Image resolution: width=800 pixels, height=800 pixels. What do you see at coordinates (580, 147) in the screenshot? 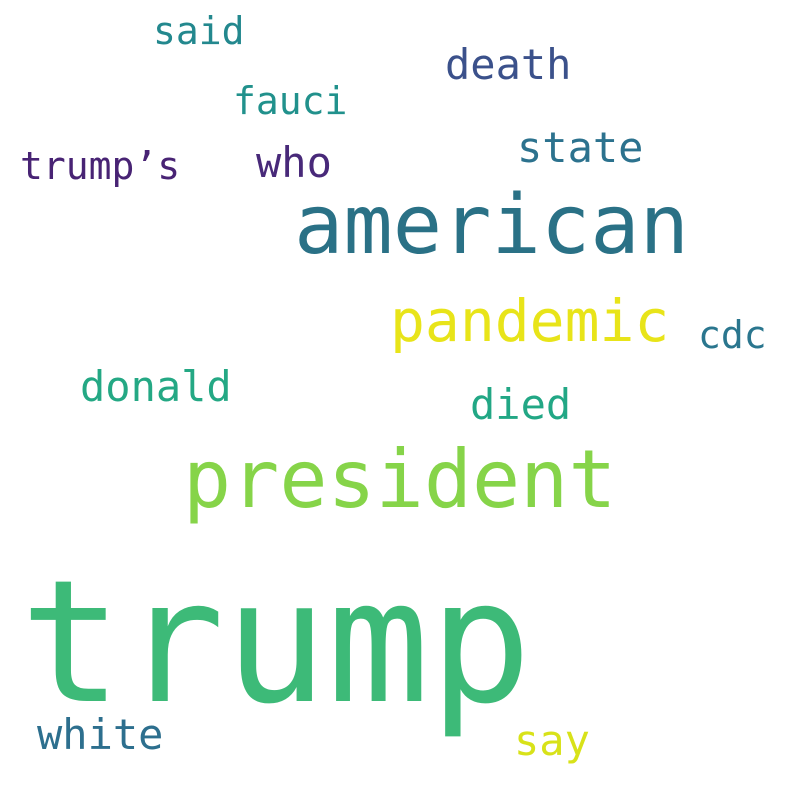
I see `word-state: state` at bounding box center [580, 147].